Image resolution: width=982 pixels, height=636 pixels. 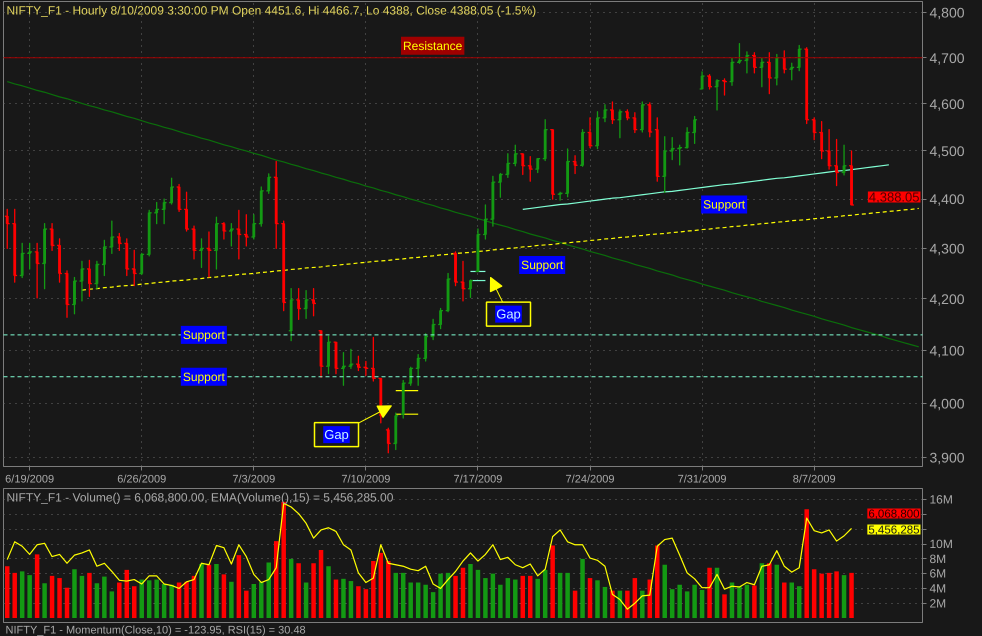 What do you see at coordinates (947, 458) in the screenshot?
I see `y-tick-label: 3,900` at bounding box center [947, 458].